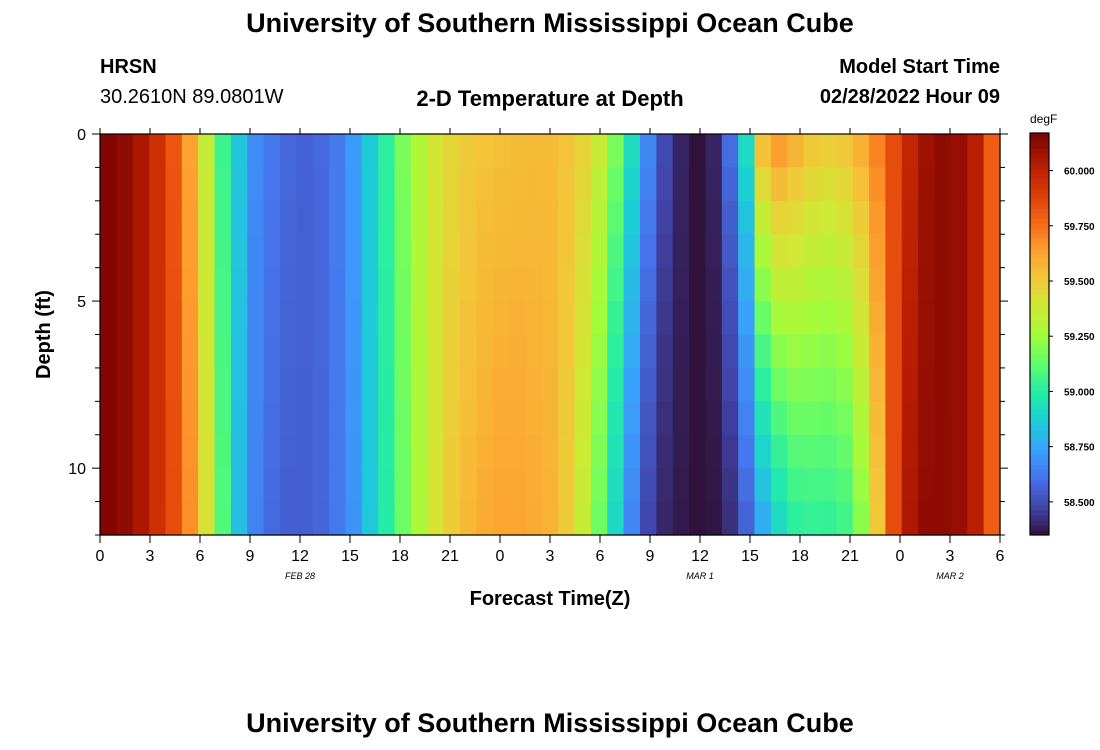  I want to click on x-tick-label: 0, so click(900, 556).